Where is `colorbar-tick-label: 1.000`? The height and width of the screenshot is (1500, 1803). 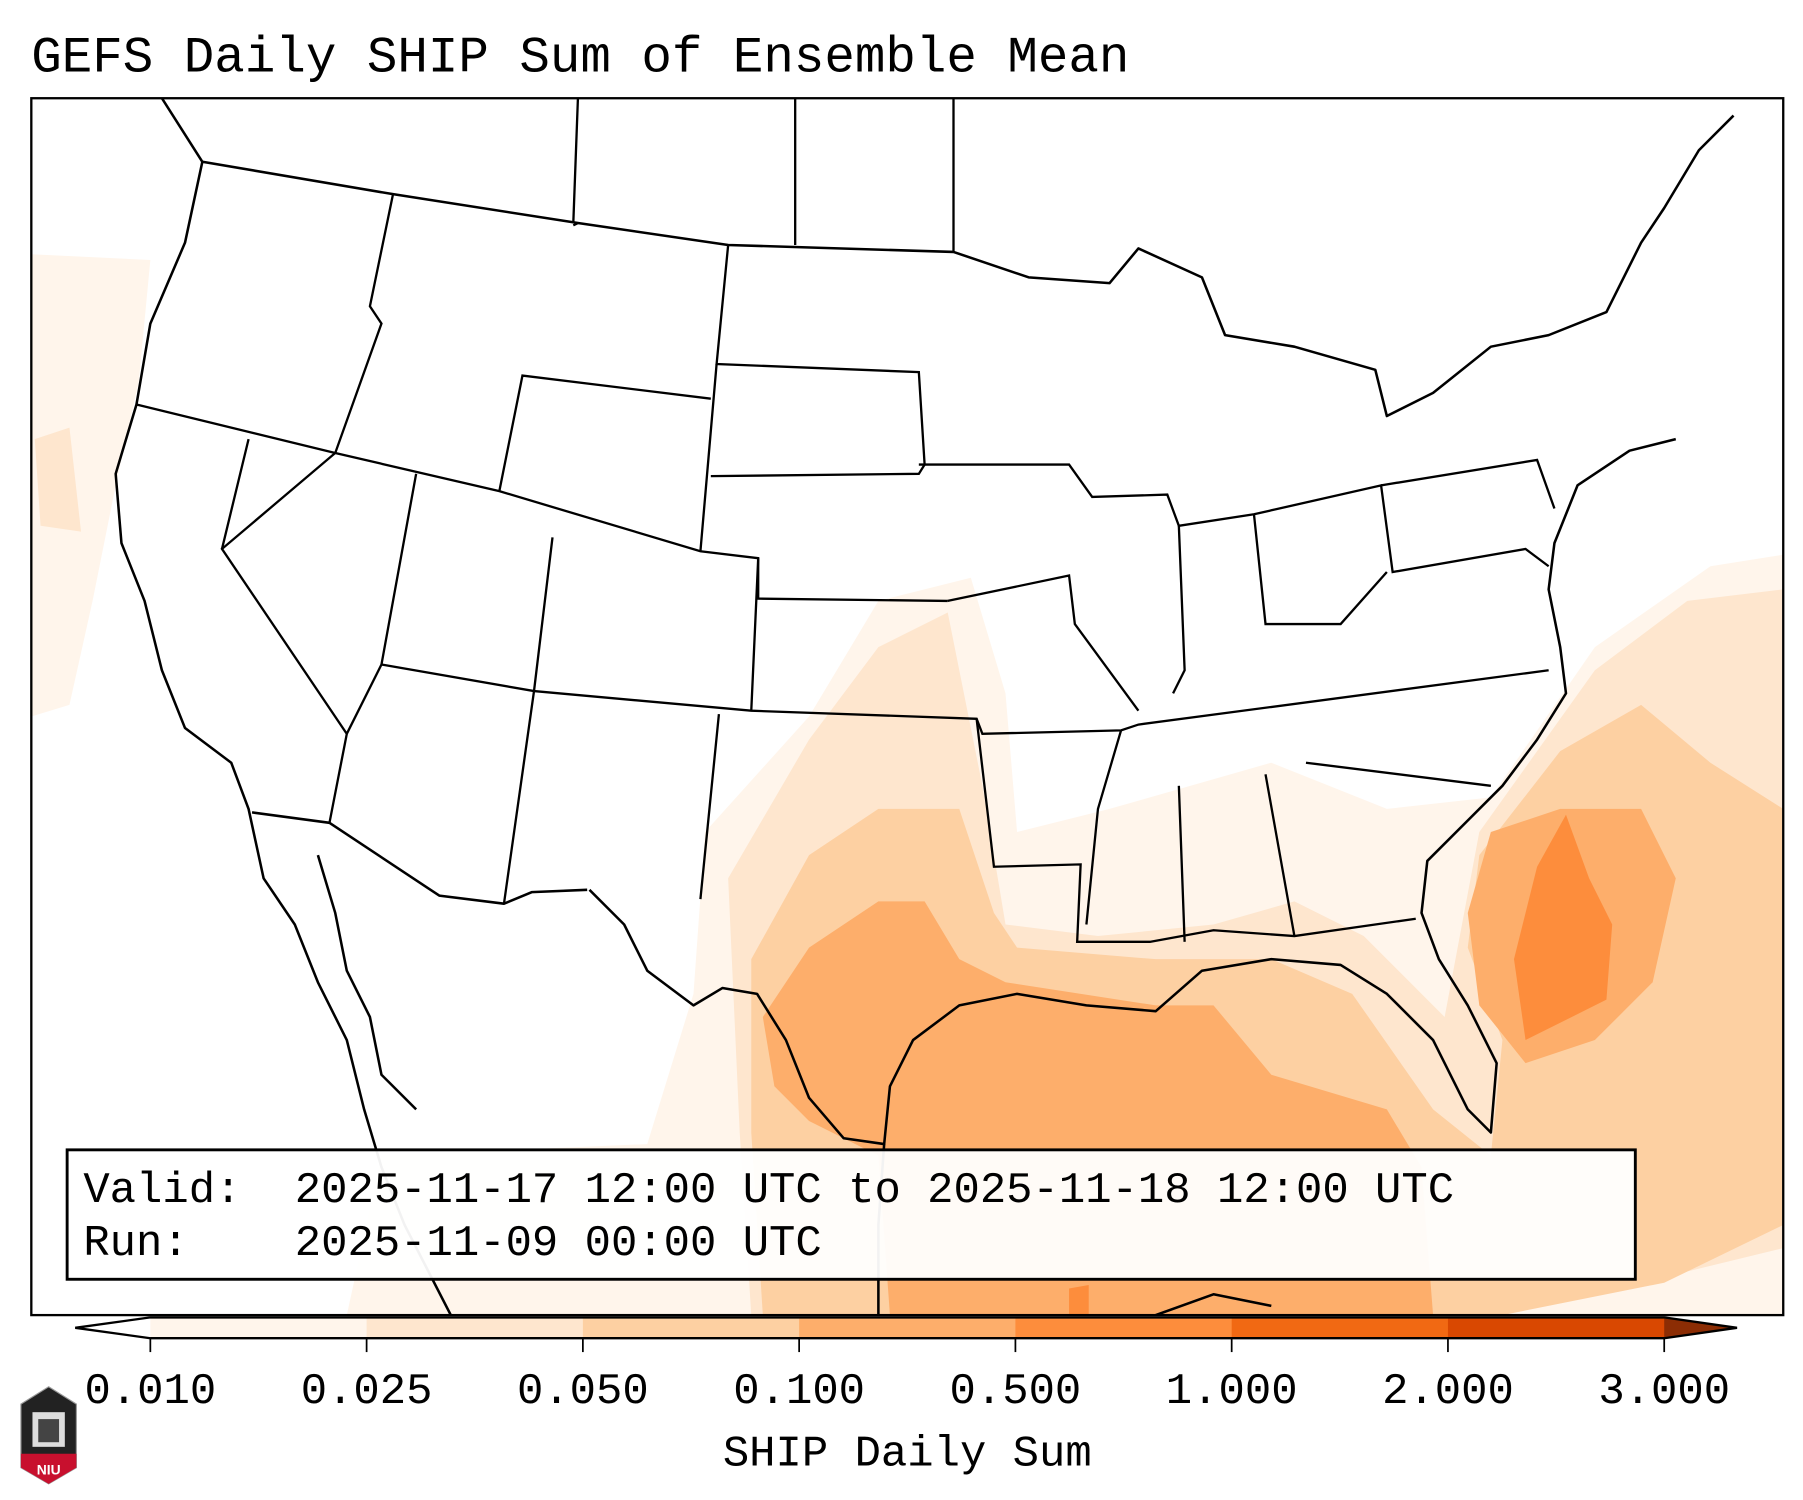 colorbar-tick-label: 1.000 is located at coordinates (1232, 1392).